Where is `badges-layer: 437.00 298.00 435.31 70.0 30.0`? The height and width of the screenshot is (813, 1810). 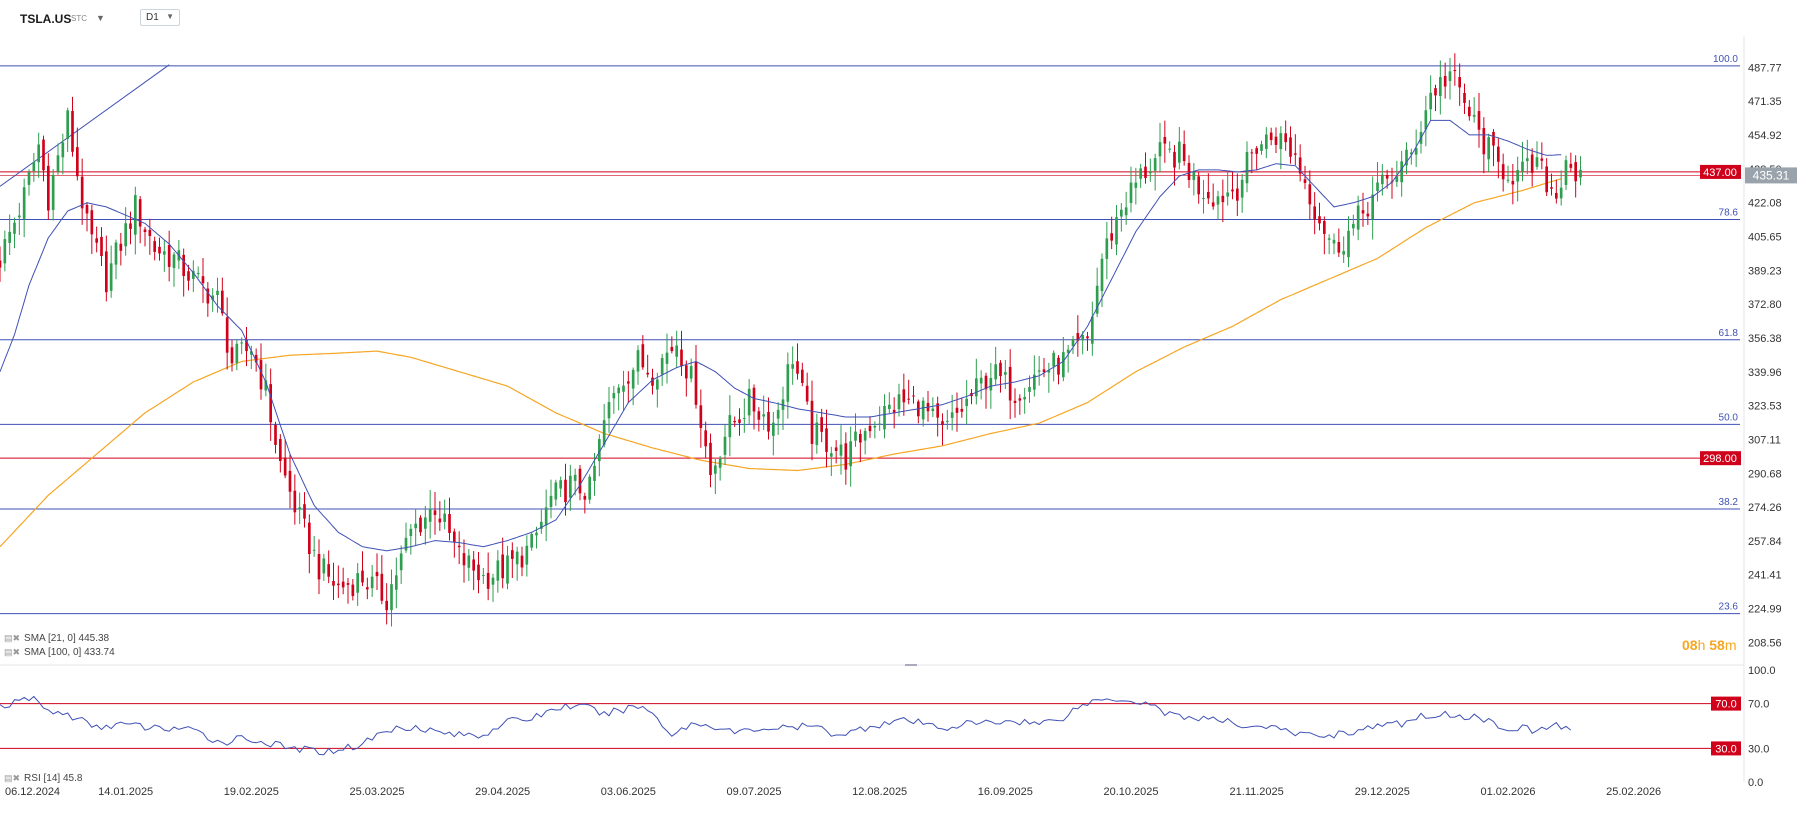
badges-layer: 437.00 298.00 435.31 70.0 30.0 is located at coordinates (1748, 460).